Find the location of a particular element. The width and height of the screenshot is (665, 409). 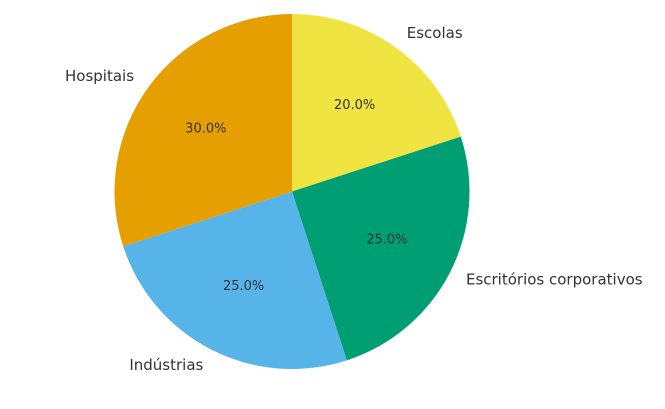

slice-label: Escritórios corporativos is located at coordinates (554, 280).